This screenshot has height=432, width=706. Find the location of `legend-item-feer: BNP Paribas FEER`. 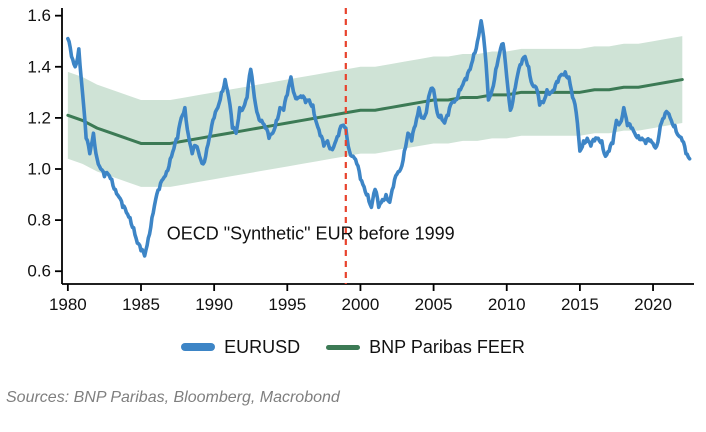

legend-item-feer: BNP Paribas FEER is located at coordinates (425, 347).